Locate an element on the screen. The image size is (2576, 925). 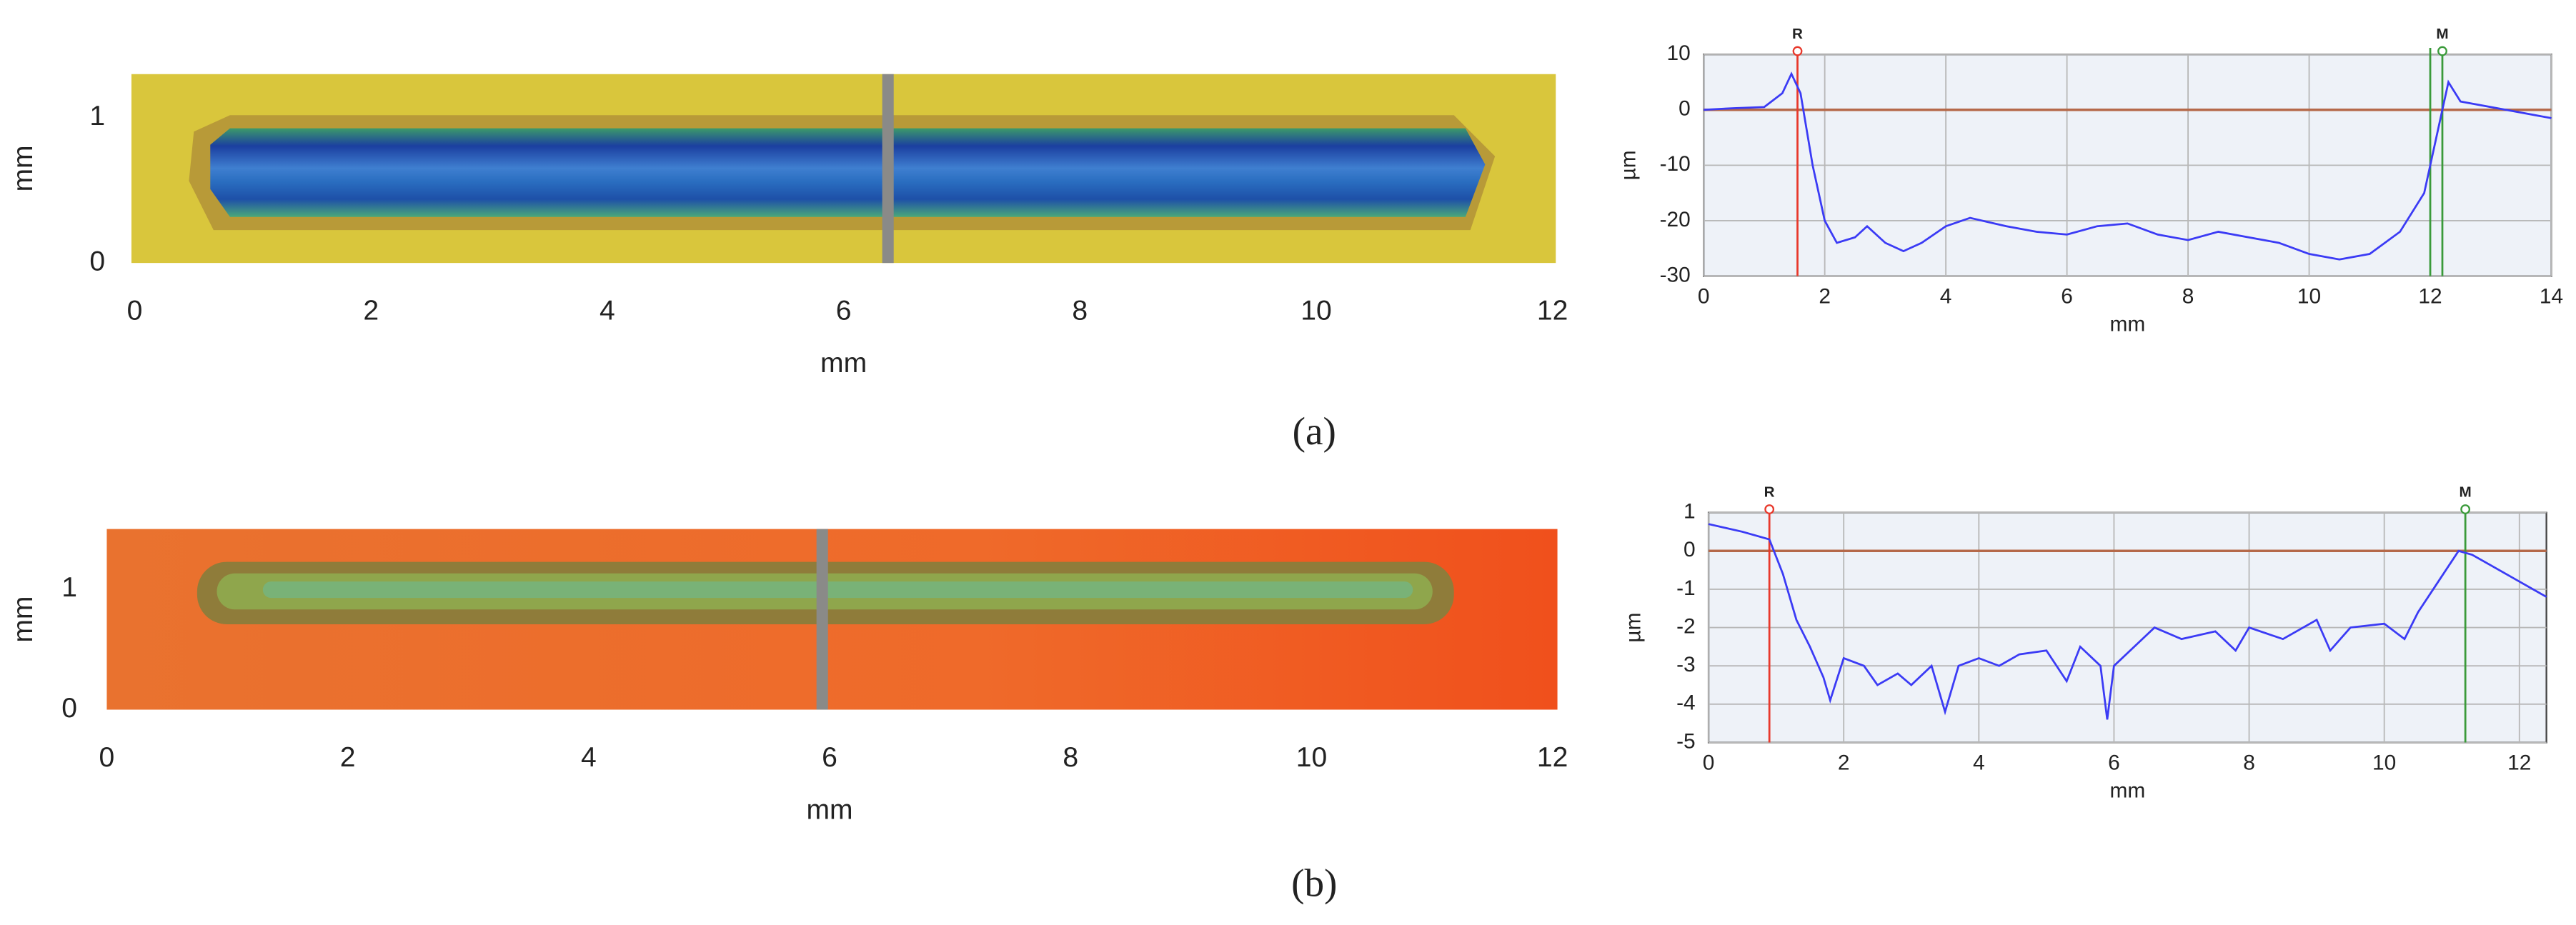
y-tick-label: -3 is located at coordinates (1686, 664).